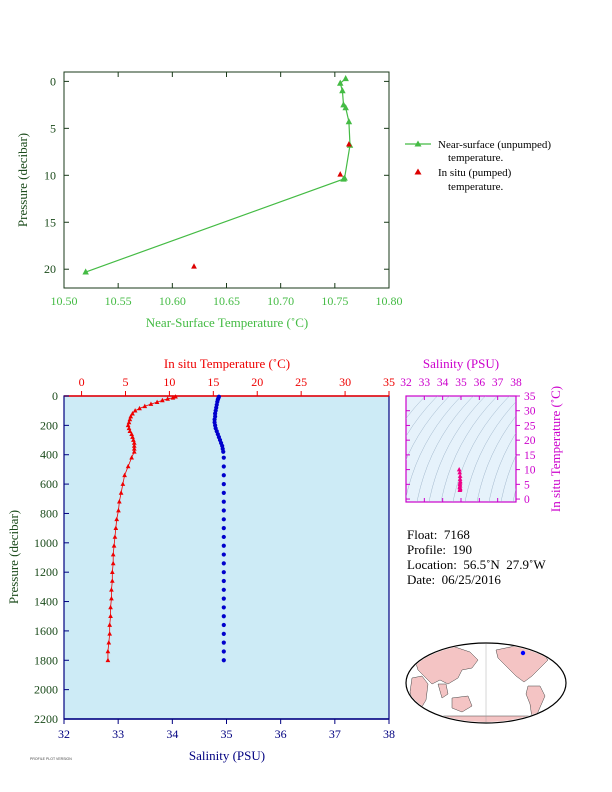 This screenshot has height=792, width=612. What do you see at coordinates (49, 455) in the screenshot?
I see `profile-pressure-tick-label: 400` at bounding box center [49, 455].